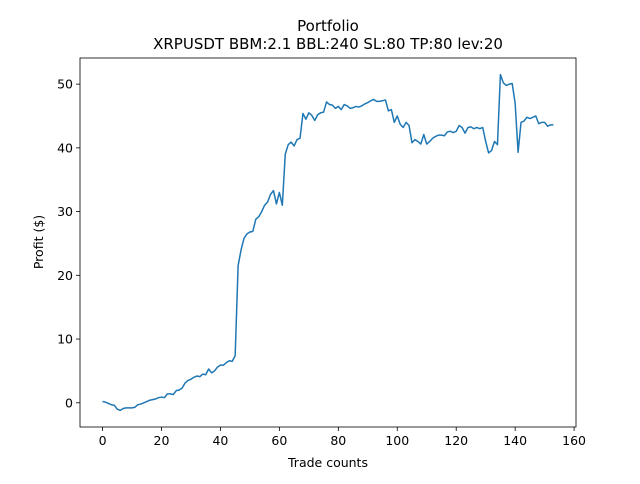  What do you see at coordinates (397, 440) in the screenshot?
I see `x-tick-label: 100` at bounding box center [397, 440].